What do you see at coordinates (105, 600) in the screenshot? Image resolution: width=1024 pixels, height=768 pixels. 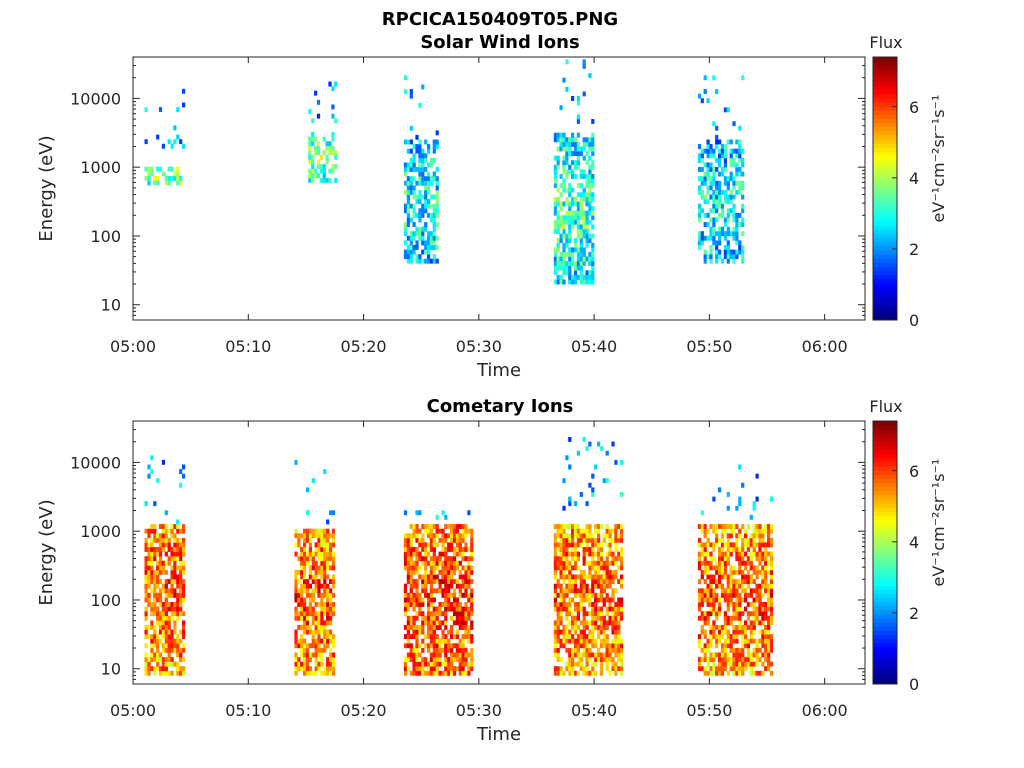 I see `y-tick-label: 100` at bounding box center [105, 600].